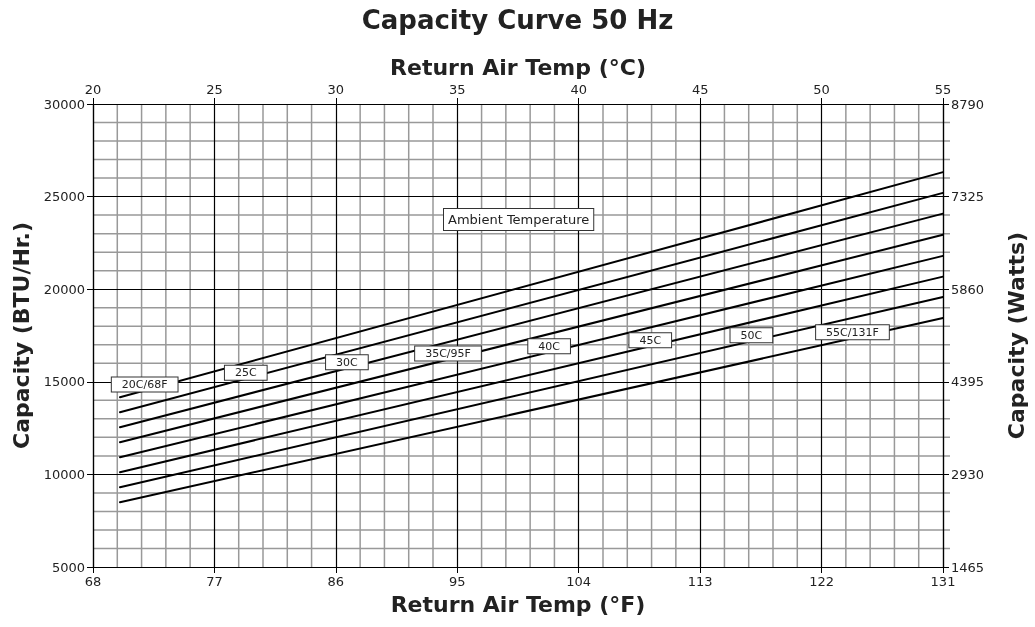  What do you see at coordinates (852, 332) in the screenshot?
I see `series-label: 55C/131F` at bounding box center [852, 332].